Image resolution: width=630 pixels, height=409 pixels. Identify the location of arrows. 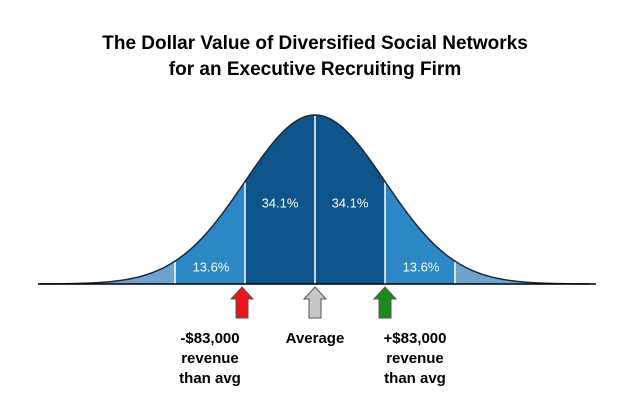
(313, 302).